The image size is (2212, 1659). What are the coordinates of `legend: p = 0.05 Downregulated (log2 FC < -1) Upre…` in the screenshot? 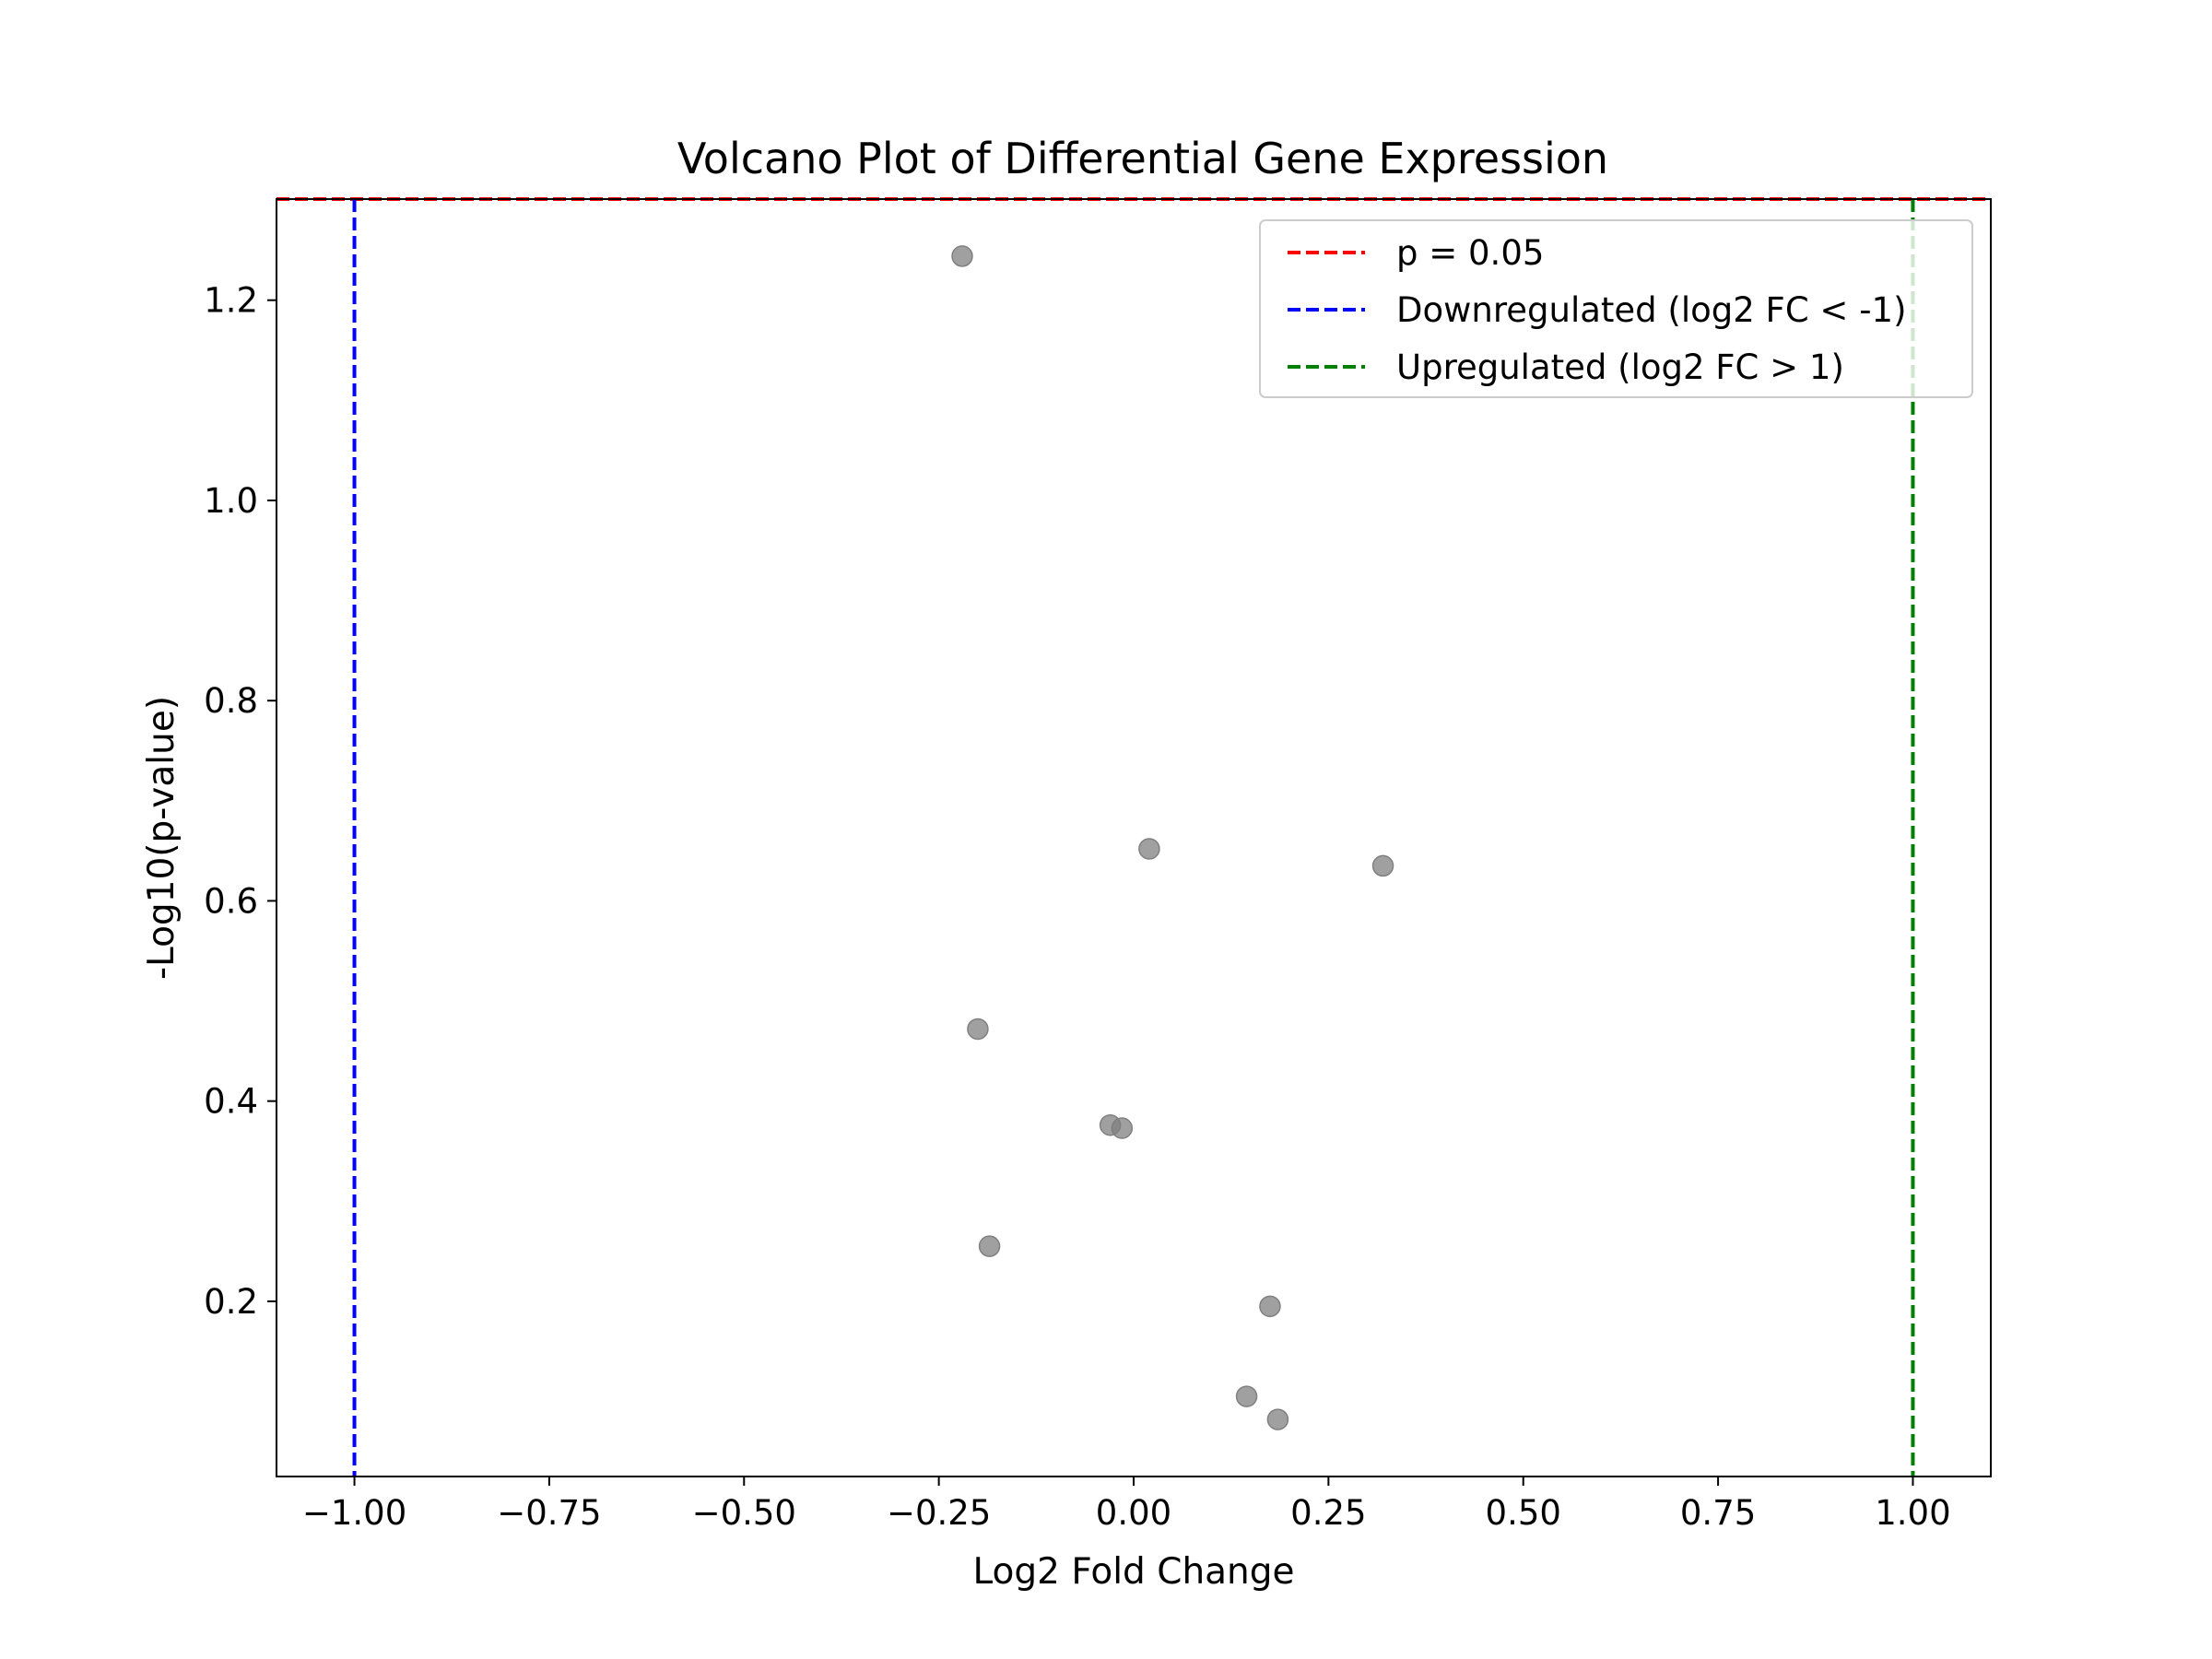 It's located at (1616, 308).